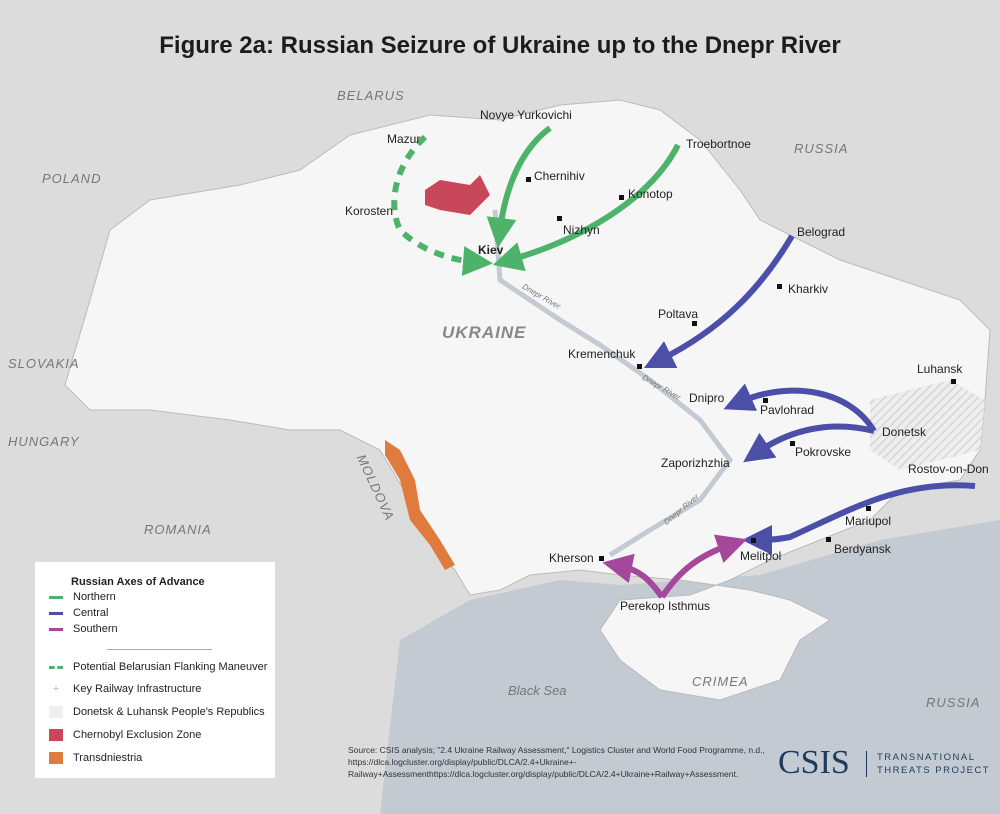 This screenshot has height=814, width=1000. Describe the element at coordinates (519, 186) in the screenshot. I see `northern-arrow-yurkovichi` at that location.